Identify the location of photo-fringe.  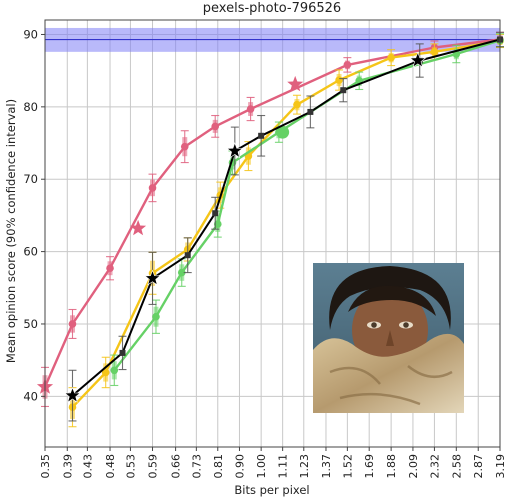
(392, 300).